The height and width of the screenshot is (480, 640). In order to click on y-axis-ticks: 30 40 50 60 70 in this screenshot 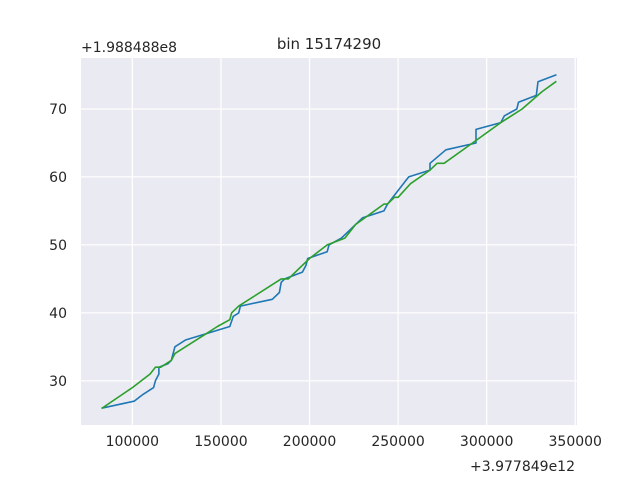, I will do `click(58, 246)`.